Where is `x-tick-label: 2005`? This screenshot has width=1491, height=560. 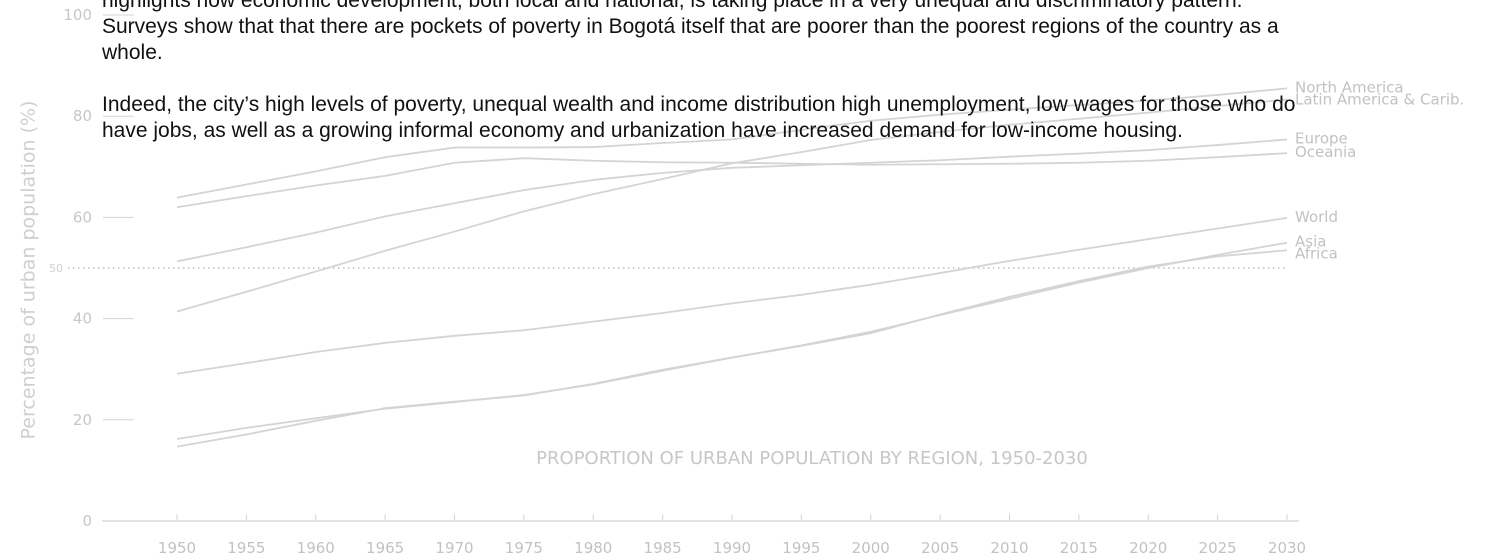
x-tick-label: 2005 is located at coordinates (940, 548).